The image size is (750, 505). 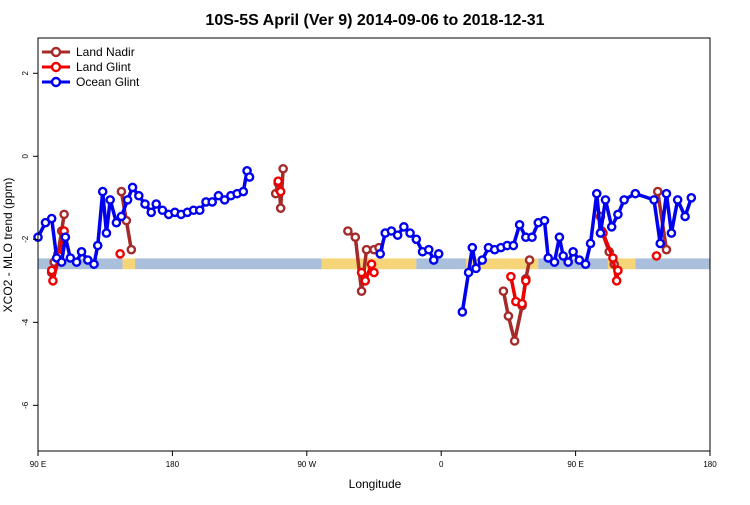 What do you see at coordinates (108, 82) in the screenshot?
I see `legend-label-2: Ocean Glint` at bounding box center [108, 82].